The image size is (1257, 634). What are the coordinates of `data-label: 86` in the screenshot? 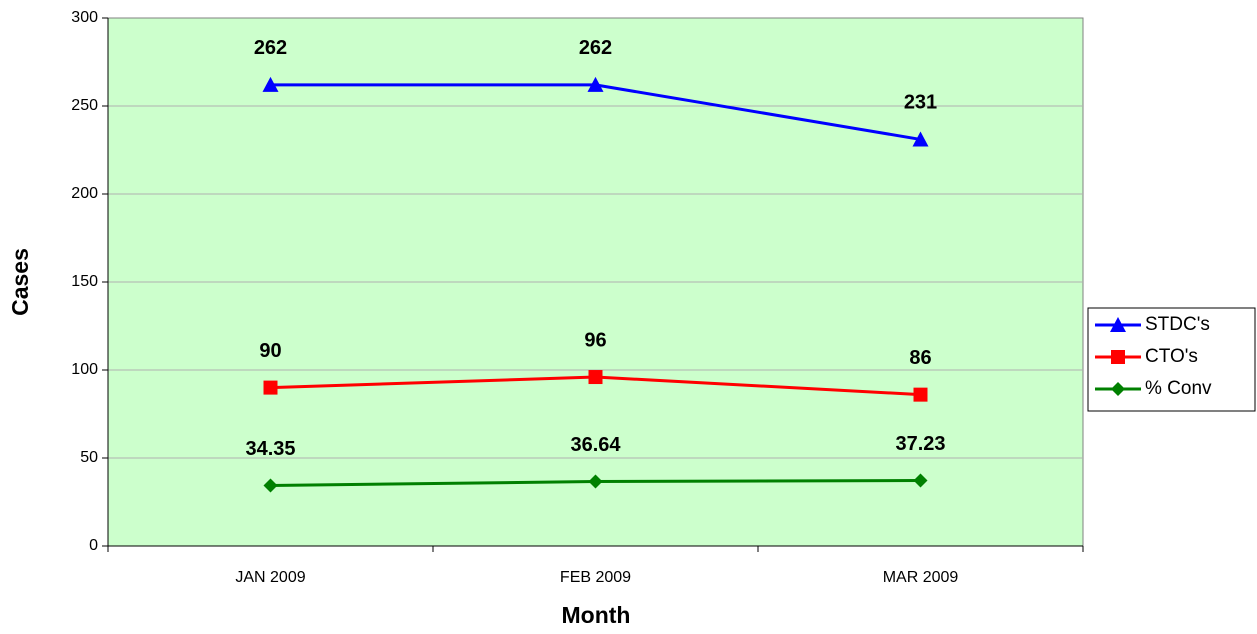 It's located at (920, 358).